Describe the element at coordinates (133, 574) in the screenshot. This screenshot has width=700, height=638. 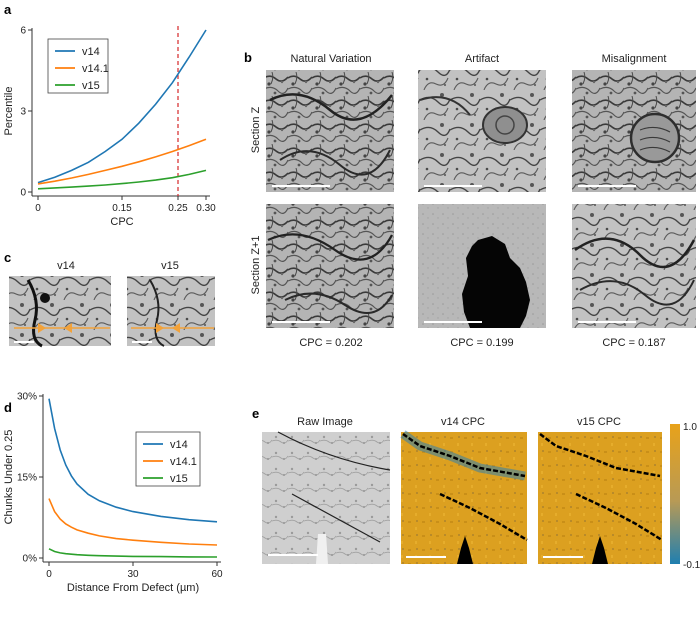
I see `chart-d-x-tick-label: 30` at that location.